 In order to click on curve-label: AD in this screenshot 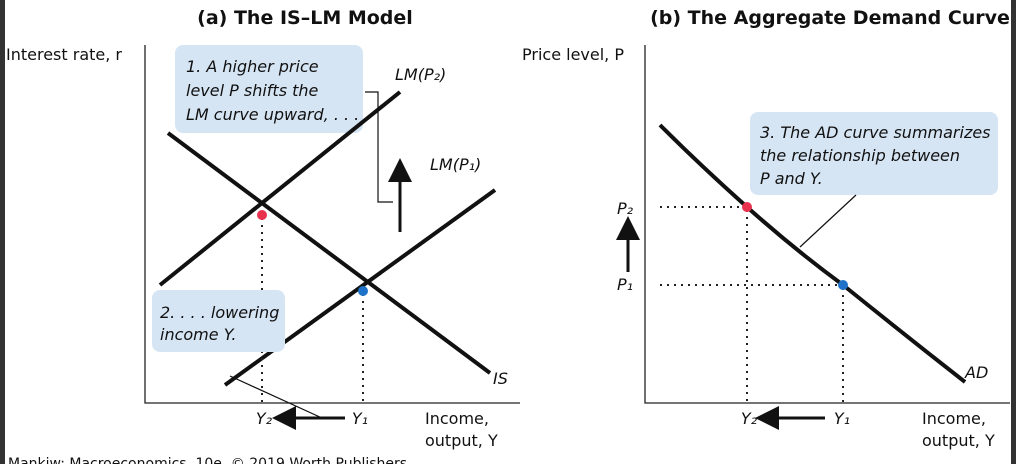, I will do `click(976, 372)`.